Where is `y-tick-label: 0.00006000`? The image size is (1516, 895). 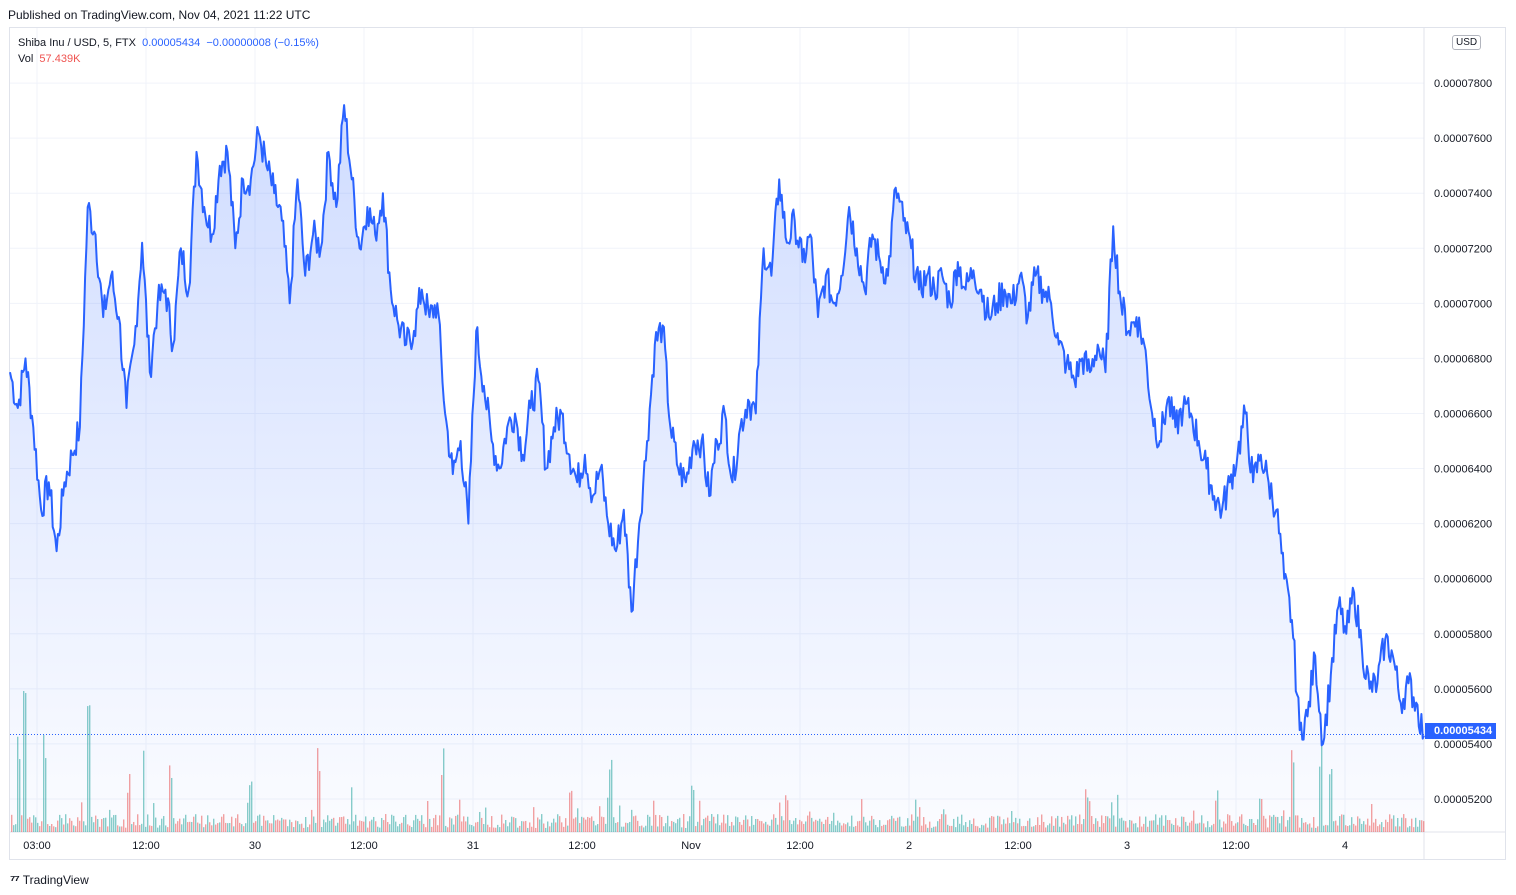 y-tick-label: 0.00006000 is located at coordinates (1463, 580).